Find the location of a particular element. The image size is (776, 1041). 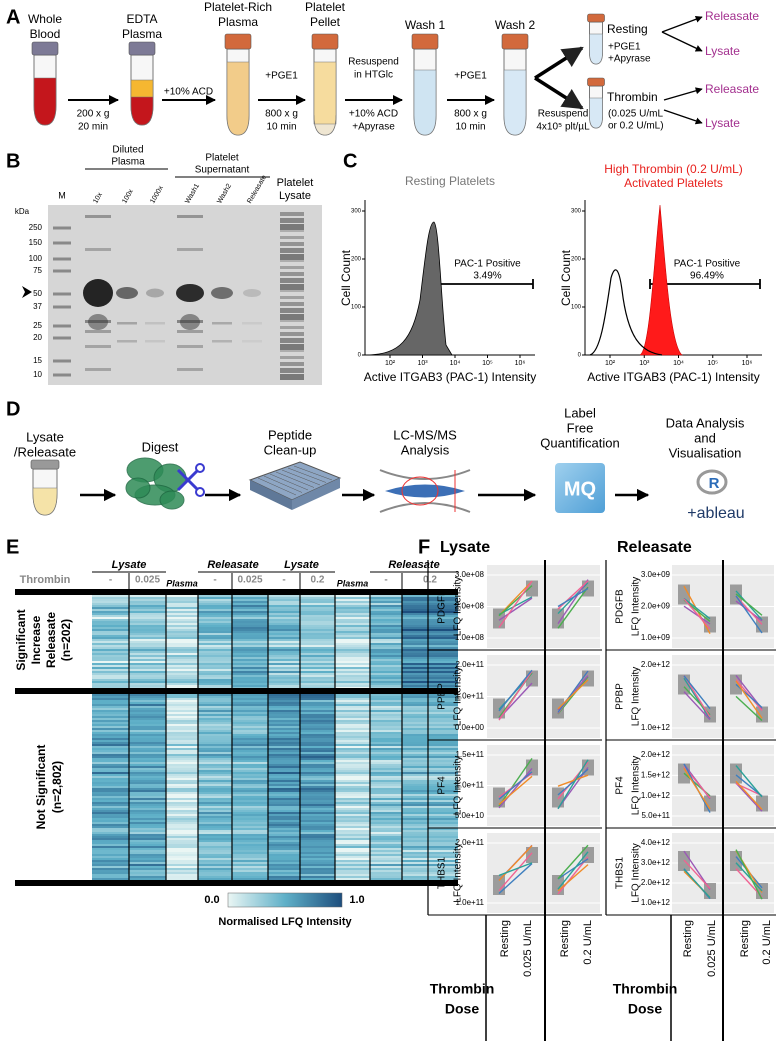

y-axis-label: Cell Count is located at coordinates (566, 277).